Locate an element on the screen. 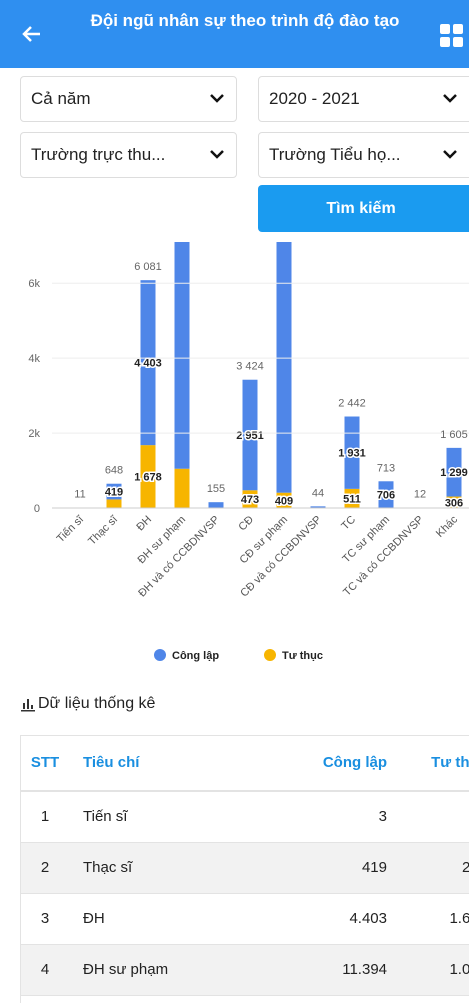 Image resolution: width=469 pixels, height=1003 pixels. x-tick-label: Thạc sĩ is located at coordinates (103, 530).